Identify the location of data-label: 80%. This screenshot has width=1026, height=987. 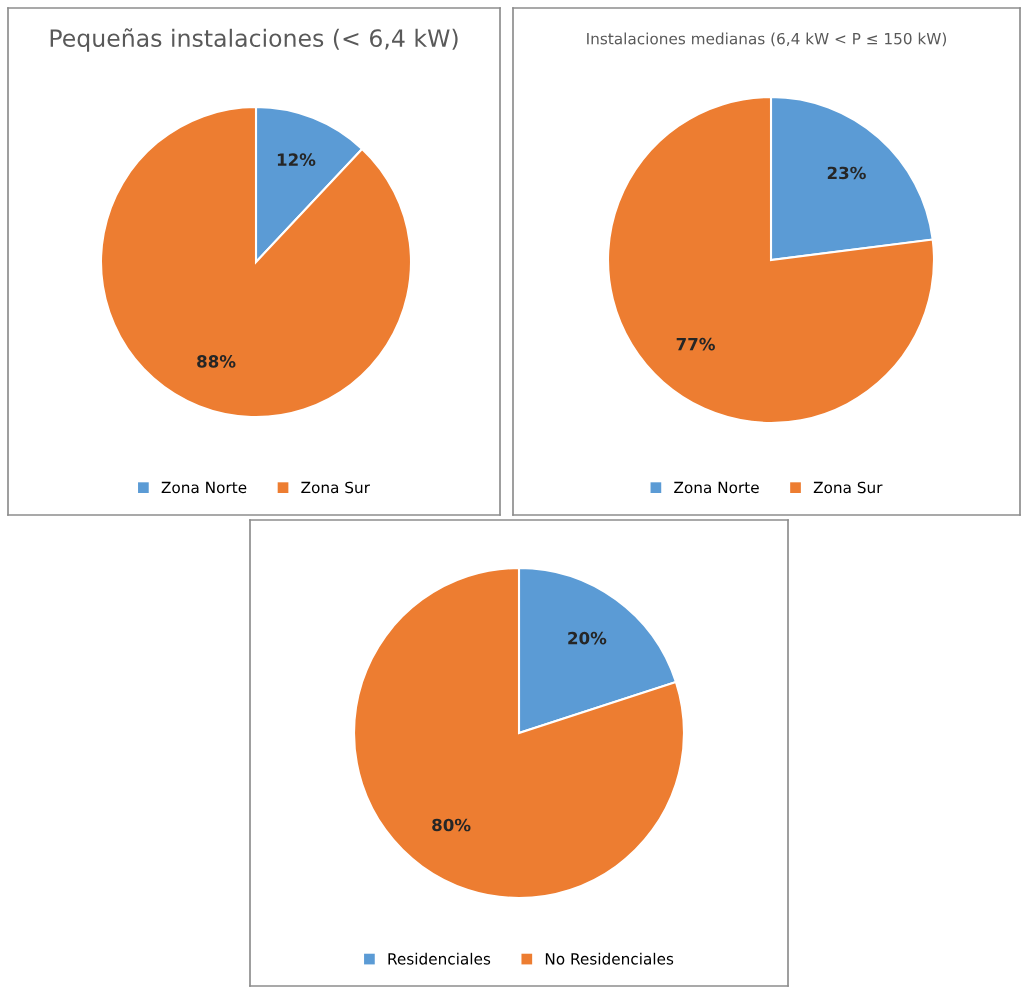
(451, 825).